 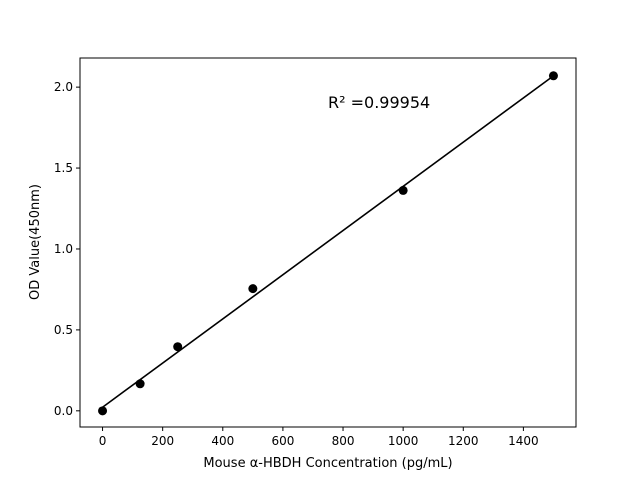 What do you see at coordinates (63, 168) in the screenshot?
I see `y-tick-label: 1.5` at bounding box center [63, 168].